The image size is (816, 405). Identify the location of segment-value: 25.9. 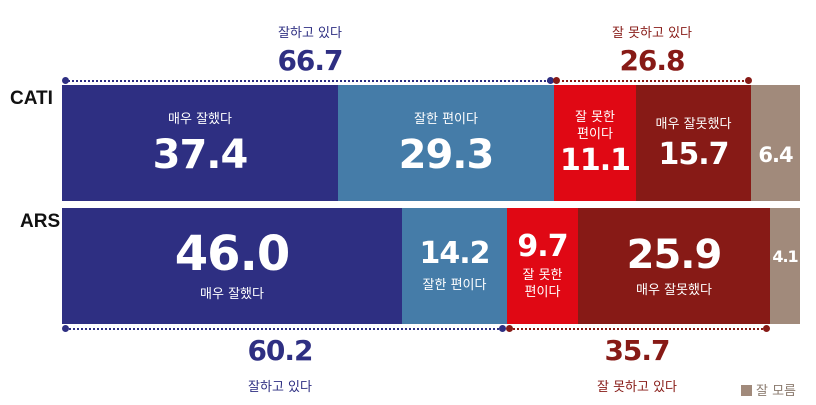
(674, 254).